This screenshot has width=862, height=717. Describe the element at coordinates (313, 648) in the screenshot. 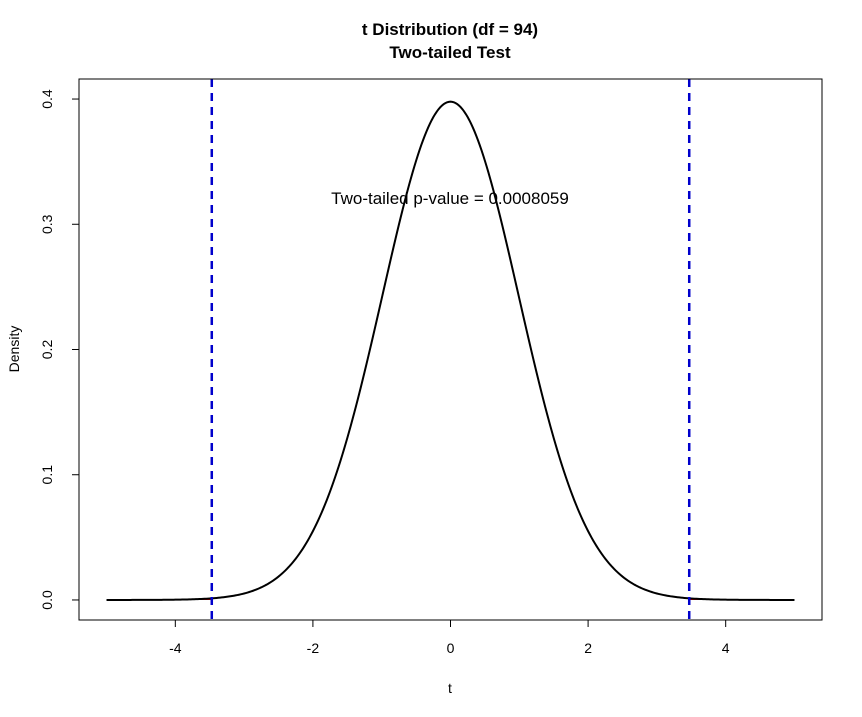

I see `x-tick-label: -2` at that location.